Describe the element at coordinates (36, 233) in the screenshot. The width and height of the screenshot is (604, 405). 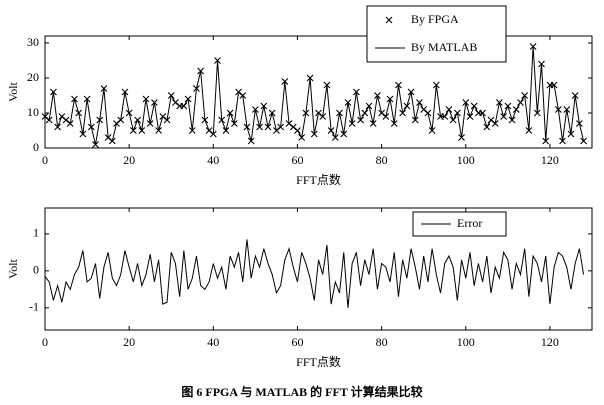
I see `y-tick-label: 1` at that location.